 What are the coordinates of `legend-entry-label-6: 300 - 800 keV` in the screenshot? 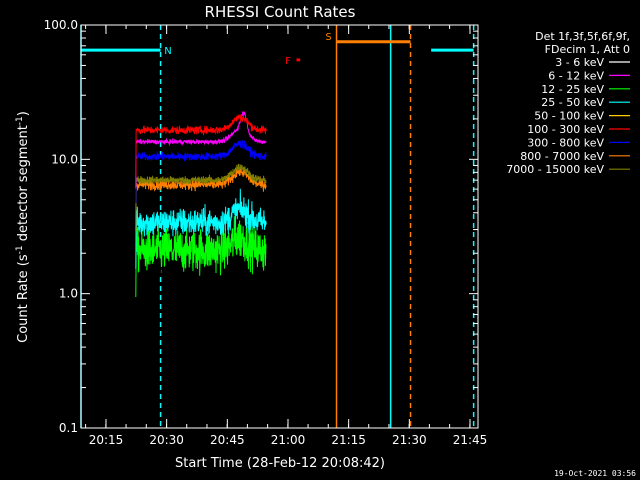 It's located at (565, 142).